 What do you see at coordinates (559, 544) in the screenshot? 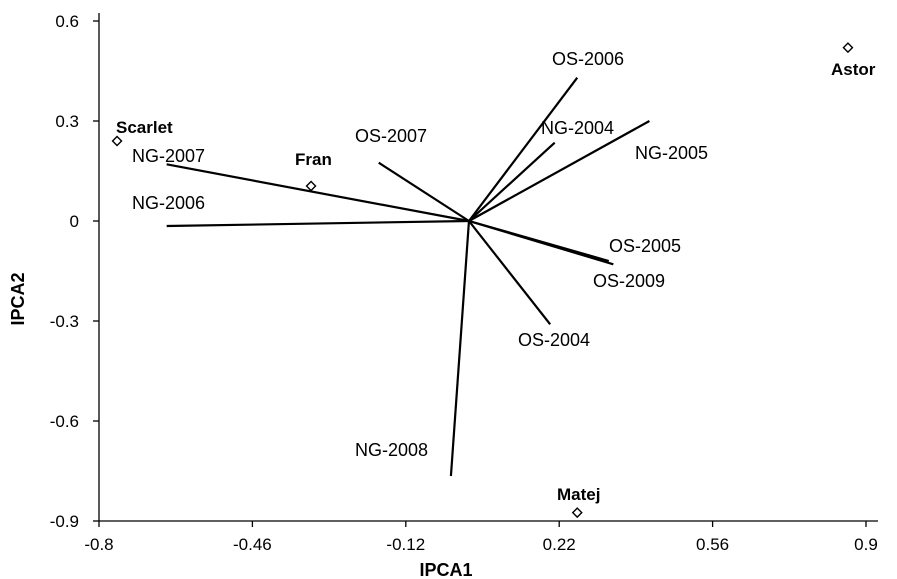
I see `x-tick-label: 0.22` at bounding box center [559, 544].